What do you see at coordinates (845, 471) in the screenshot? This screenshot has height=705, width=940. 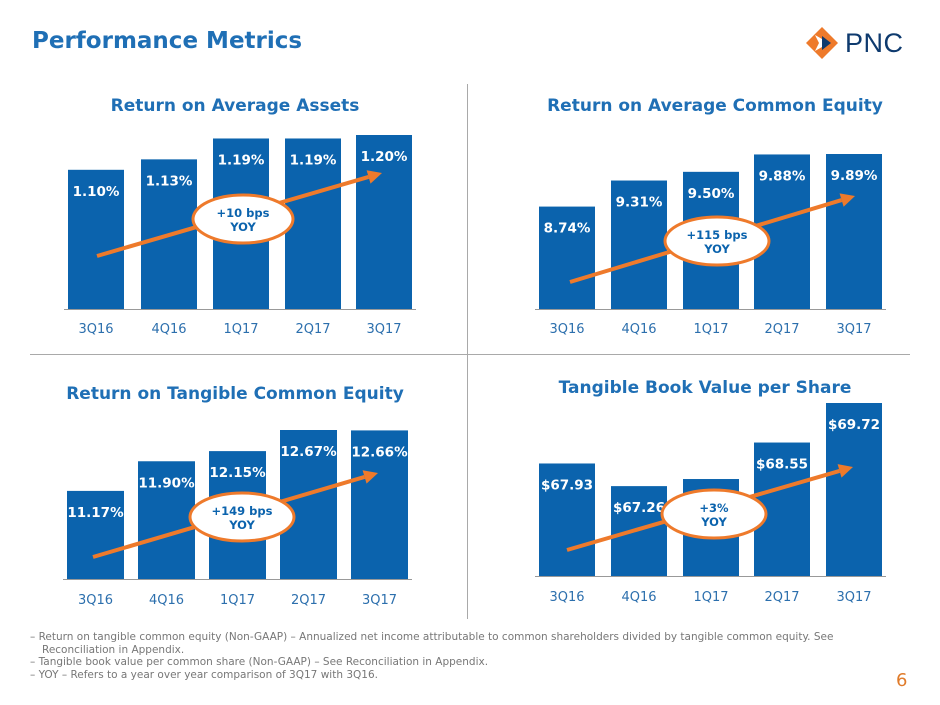 I see `trend-arrowhead-tbvps` at bounding box center [845, 471].